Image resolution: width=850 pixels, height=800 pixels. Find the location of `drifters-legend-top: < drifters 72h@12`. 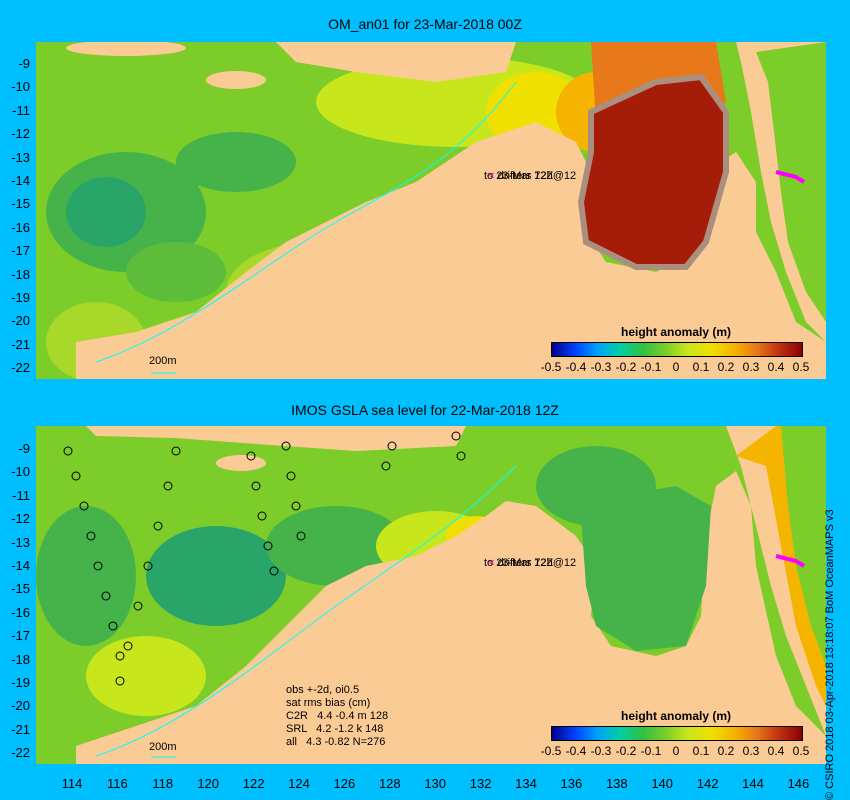

drifters-legend-top: < drifters 72h@12 is located at coordinates (532, 176).